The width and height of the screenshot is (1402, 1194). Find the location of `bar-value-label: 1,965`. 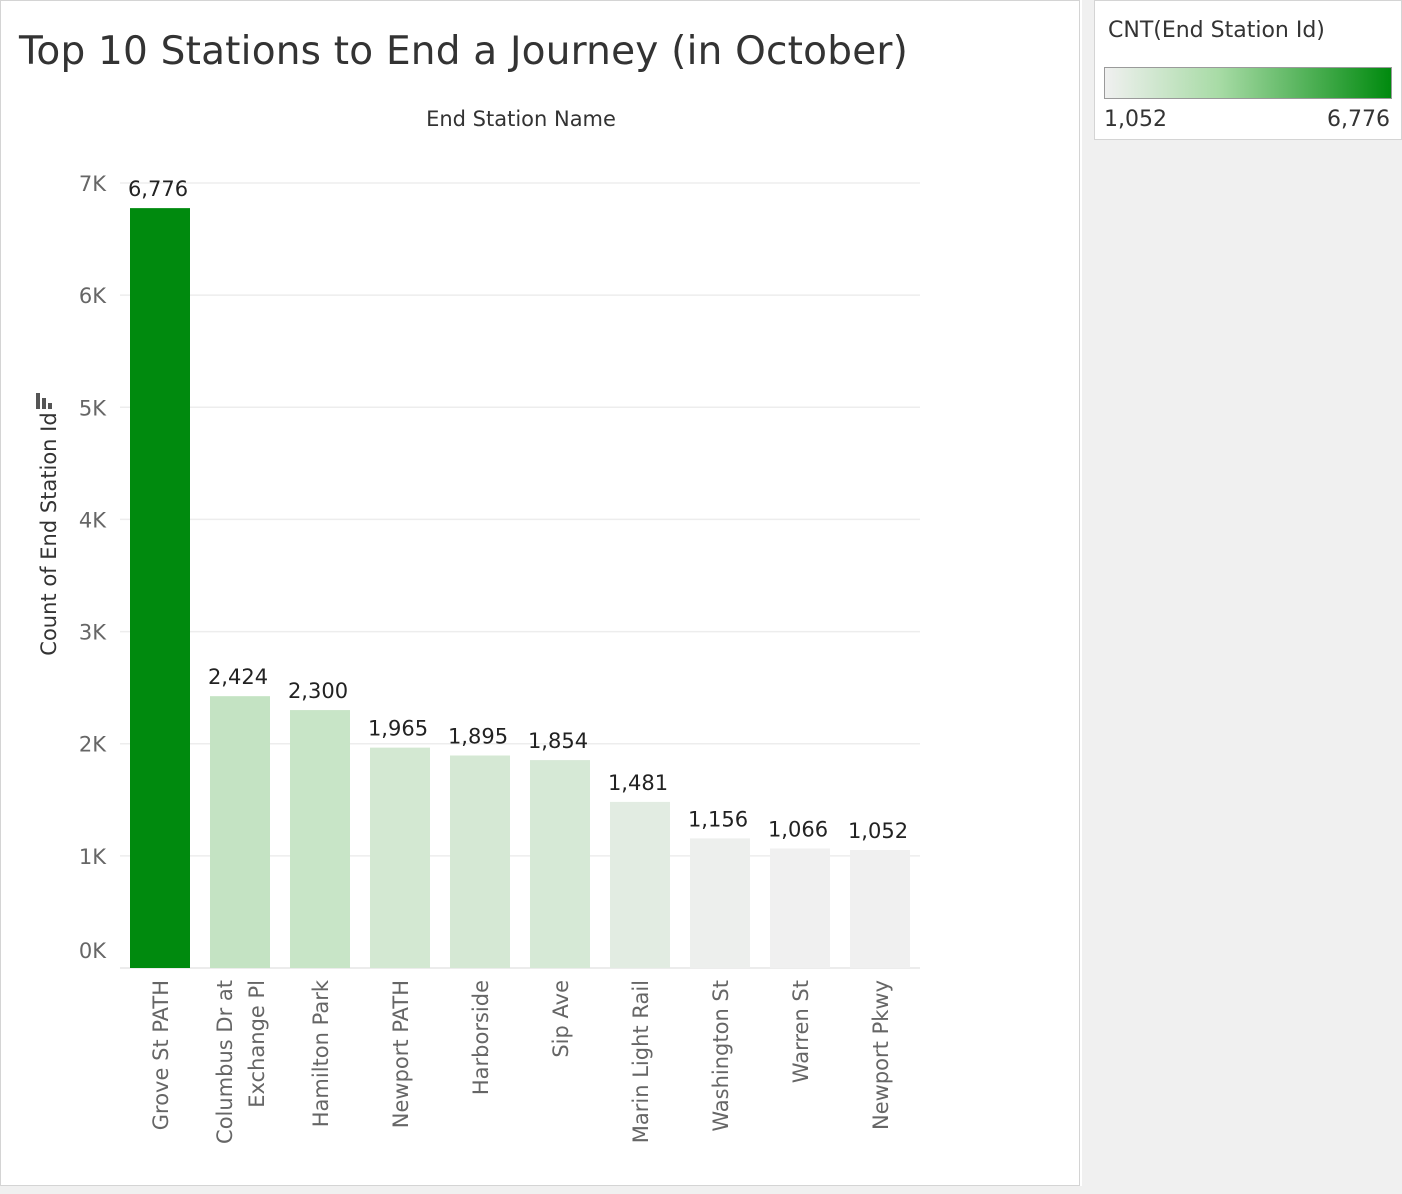

bar-value-label: 1,965 is located at coordinates (398, 729).